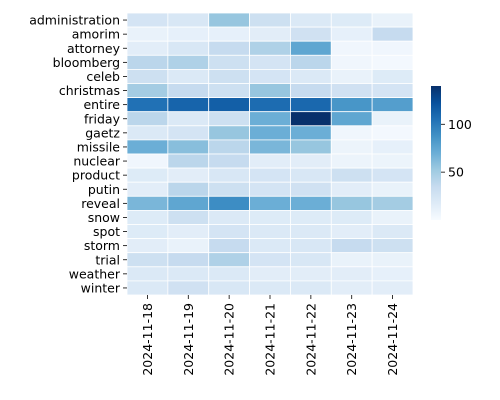 This screenshot has width=500, height=400. I want to click on y-tick-label: storm, so click(102, 245).